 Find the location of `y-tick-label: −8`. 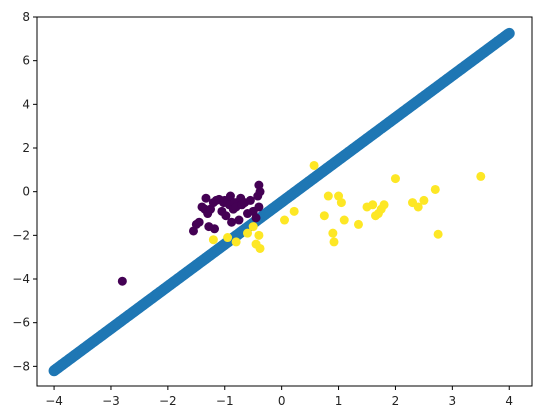

y-tick-label: −8 is located at coordinates (21, 366).